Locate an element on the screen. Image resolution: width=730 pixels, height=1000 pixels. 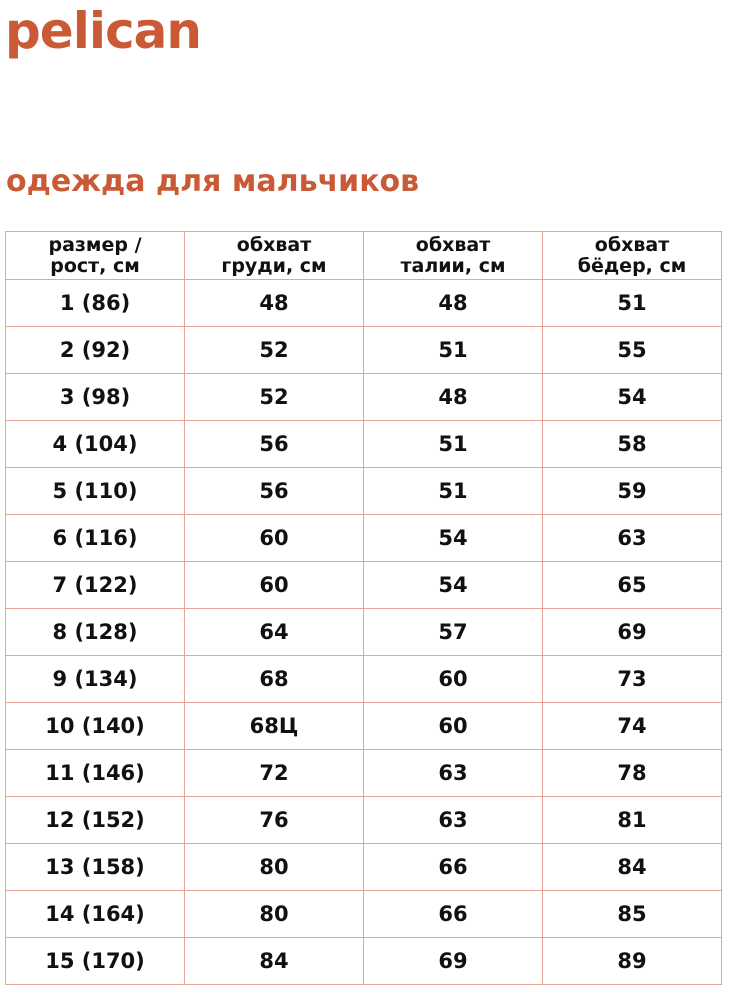
table-row: 11 (146) 72 63 78 is located at coordinates (363, 773).